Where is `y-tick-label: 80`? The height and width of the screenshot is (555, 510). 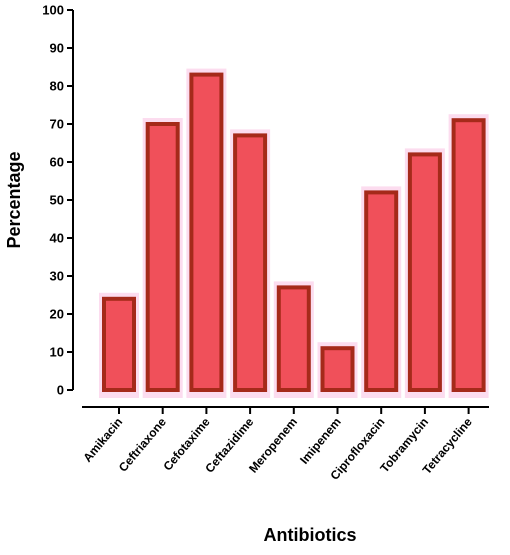 y-tick-label: 80 is located at coordinates (57, 86).